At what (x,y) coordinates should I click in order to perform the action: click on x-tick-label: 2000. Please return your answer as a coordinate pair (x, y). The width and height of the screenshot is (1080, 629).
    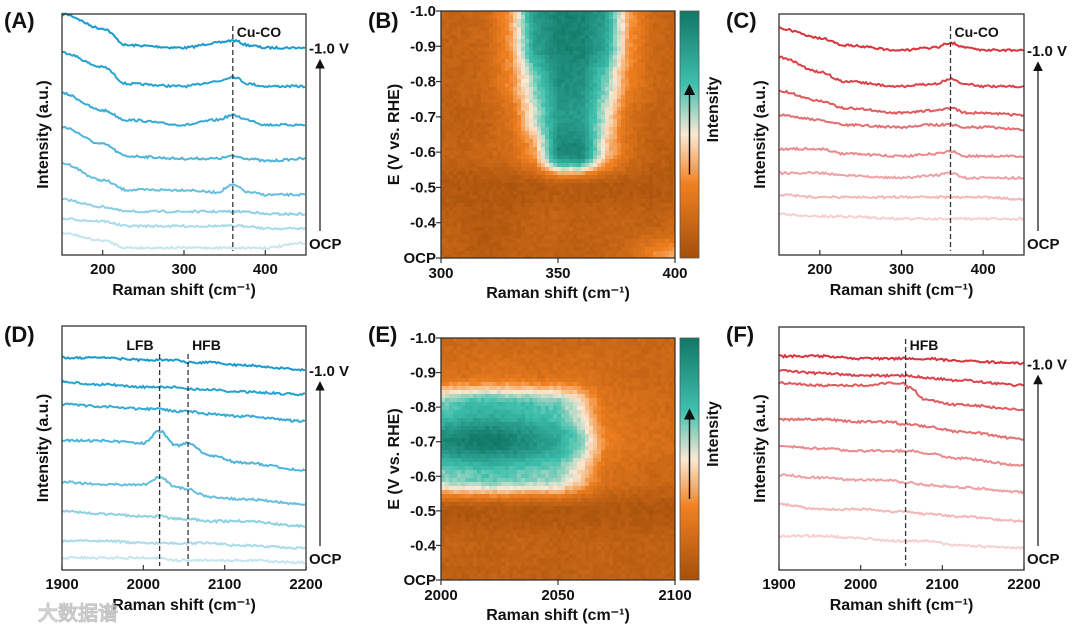
    Looking at the image, I should click on (143, 584).